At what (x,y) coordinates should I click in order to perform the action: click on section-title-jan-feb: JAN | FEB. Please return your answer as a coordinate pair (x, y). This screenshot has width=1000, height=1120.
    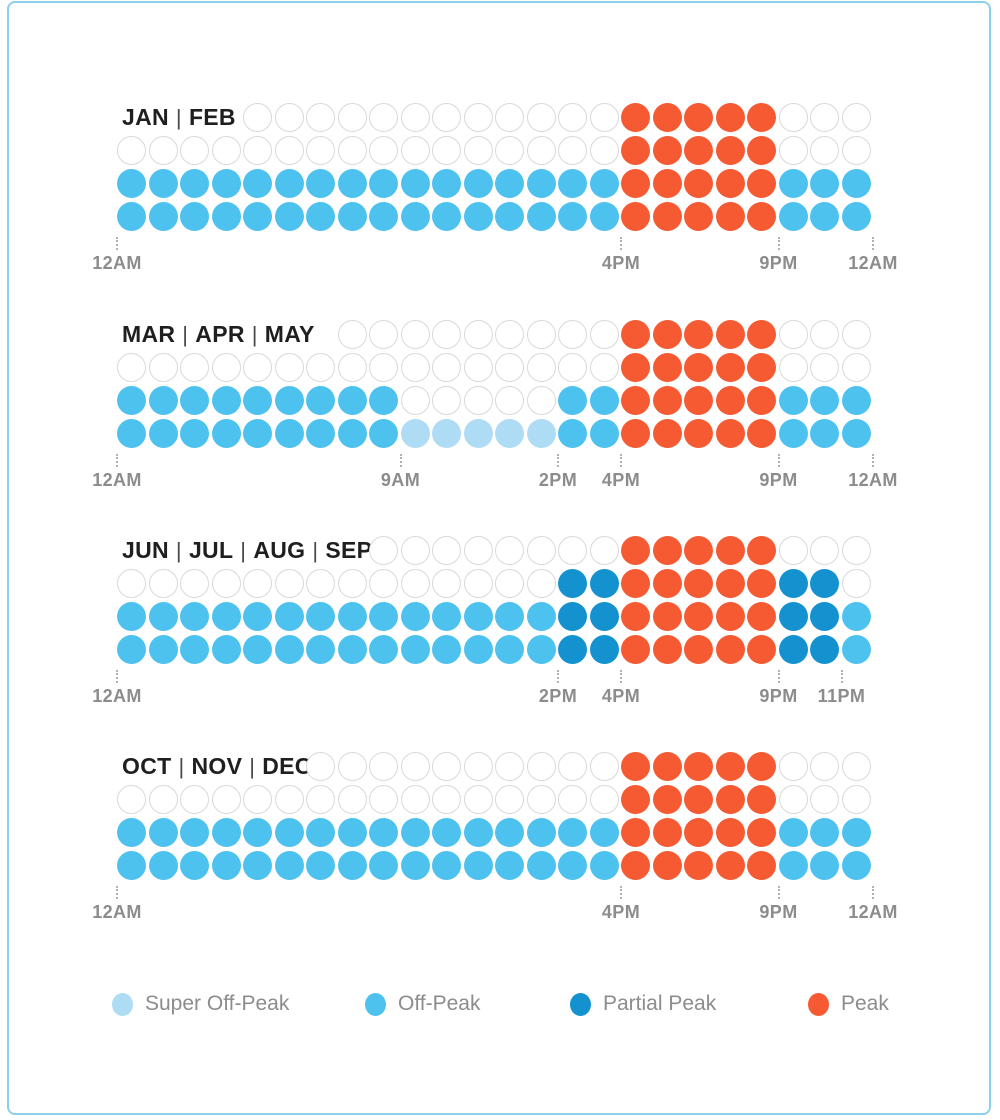
    Looking at the image, I should click on (179, 117).